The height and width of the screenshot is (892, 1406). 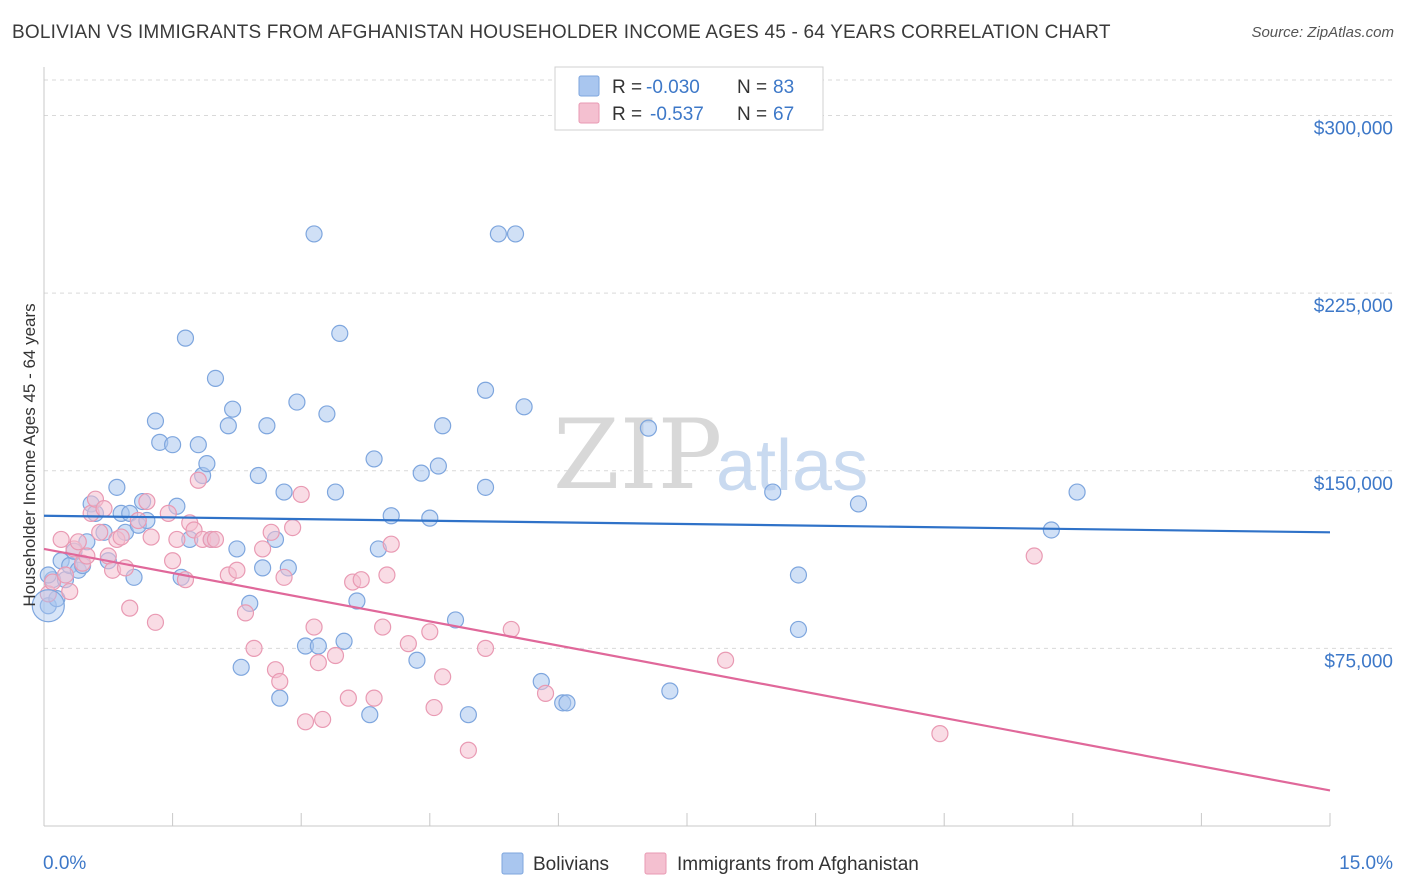 I want to click on y-tick-label: $300,000, so click(x=1353, y=129).